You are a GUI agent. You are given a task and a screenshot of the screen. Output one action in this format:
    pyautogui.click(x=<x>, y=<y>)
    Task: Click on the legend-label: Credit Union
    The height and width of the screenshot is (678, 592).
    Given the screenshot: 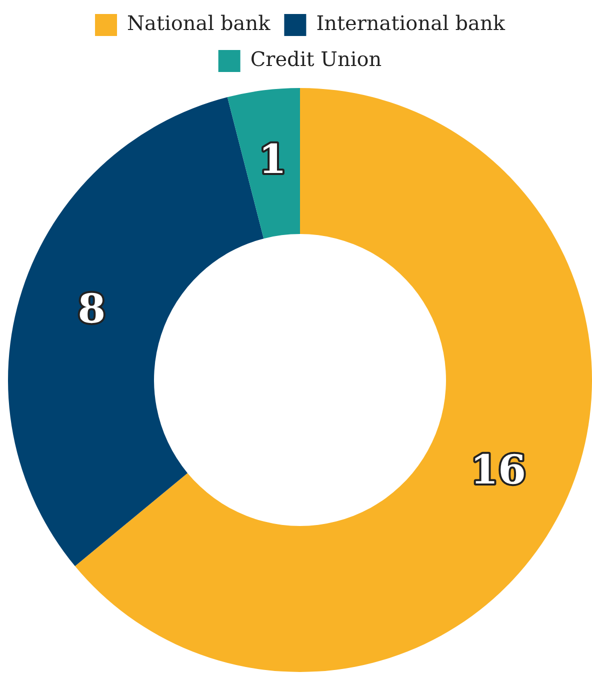 What is the action you would take?
    pyautogui.click(x=316, y=59)
    